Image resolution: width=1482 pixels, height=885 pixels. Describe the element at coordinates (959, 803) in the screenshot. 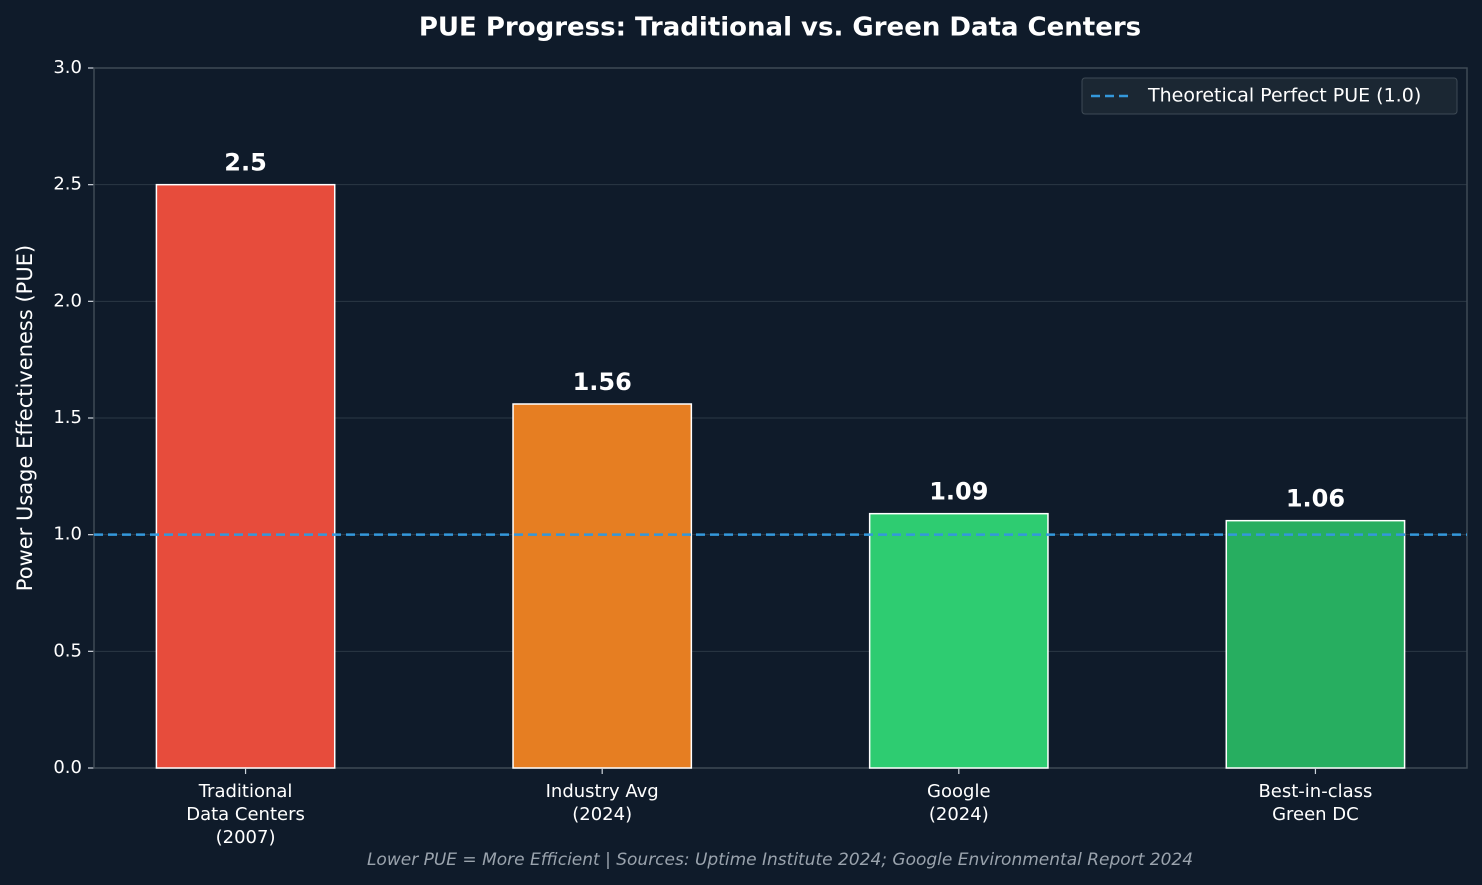

I see `x-tick-label: Google (2024)` at that location.